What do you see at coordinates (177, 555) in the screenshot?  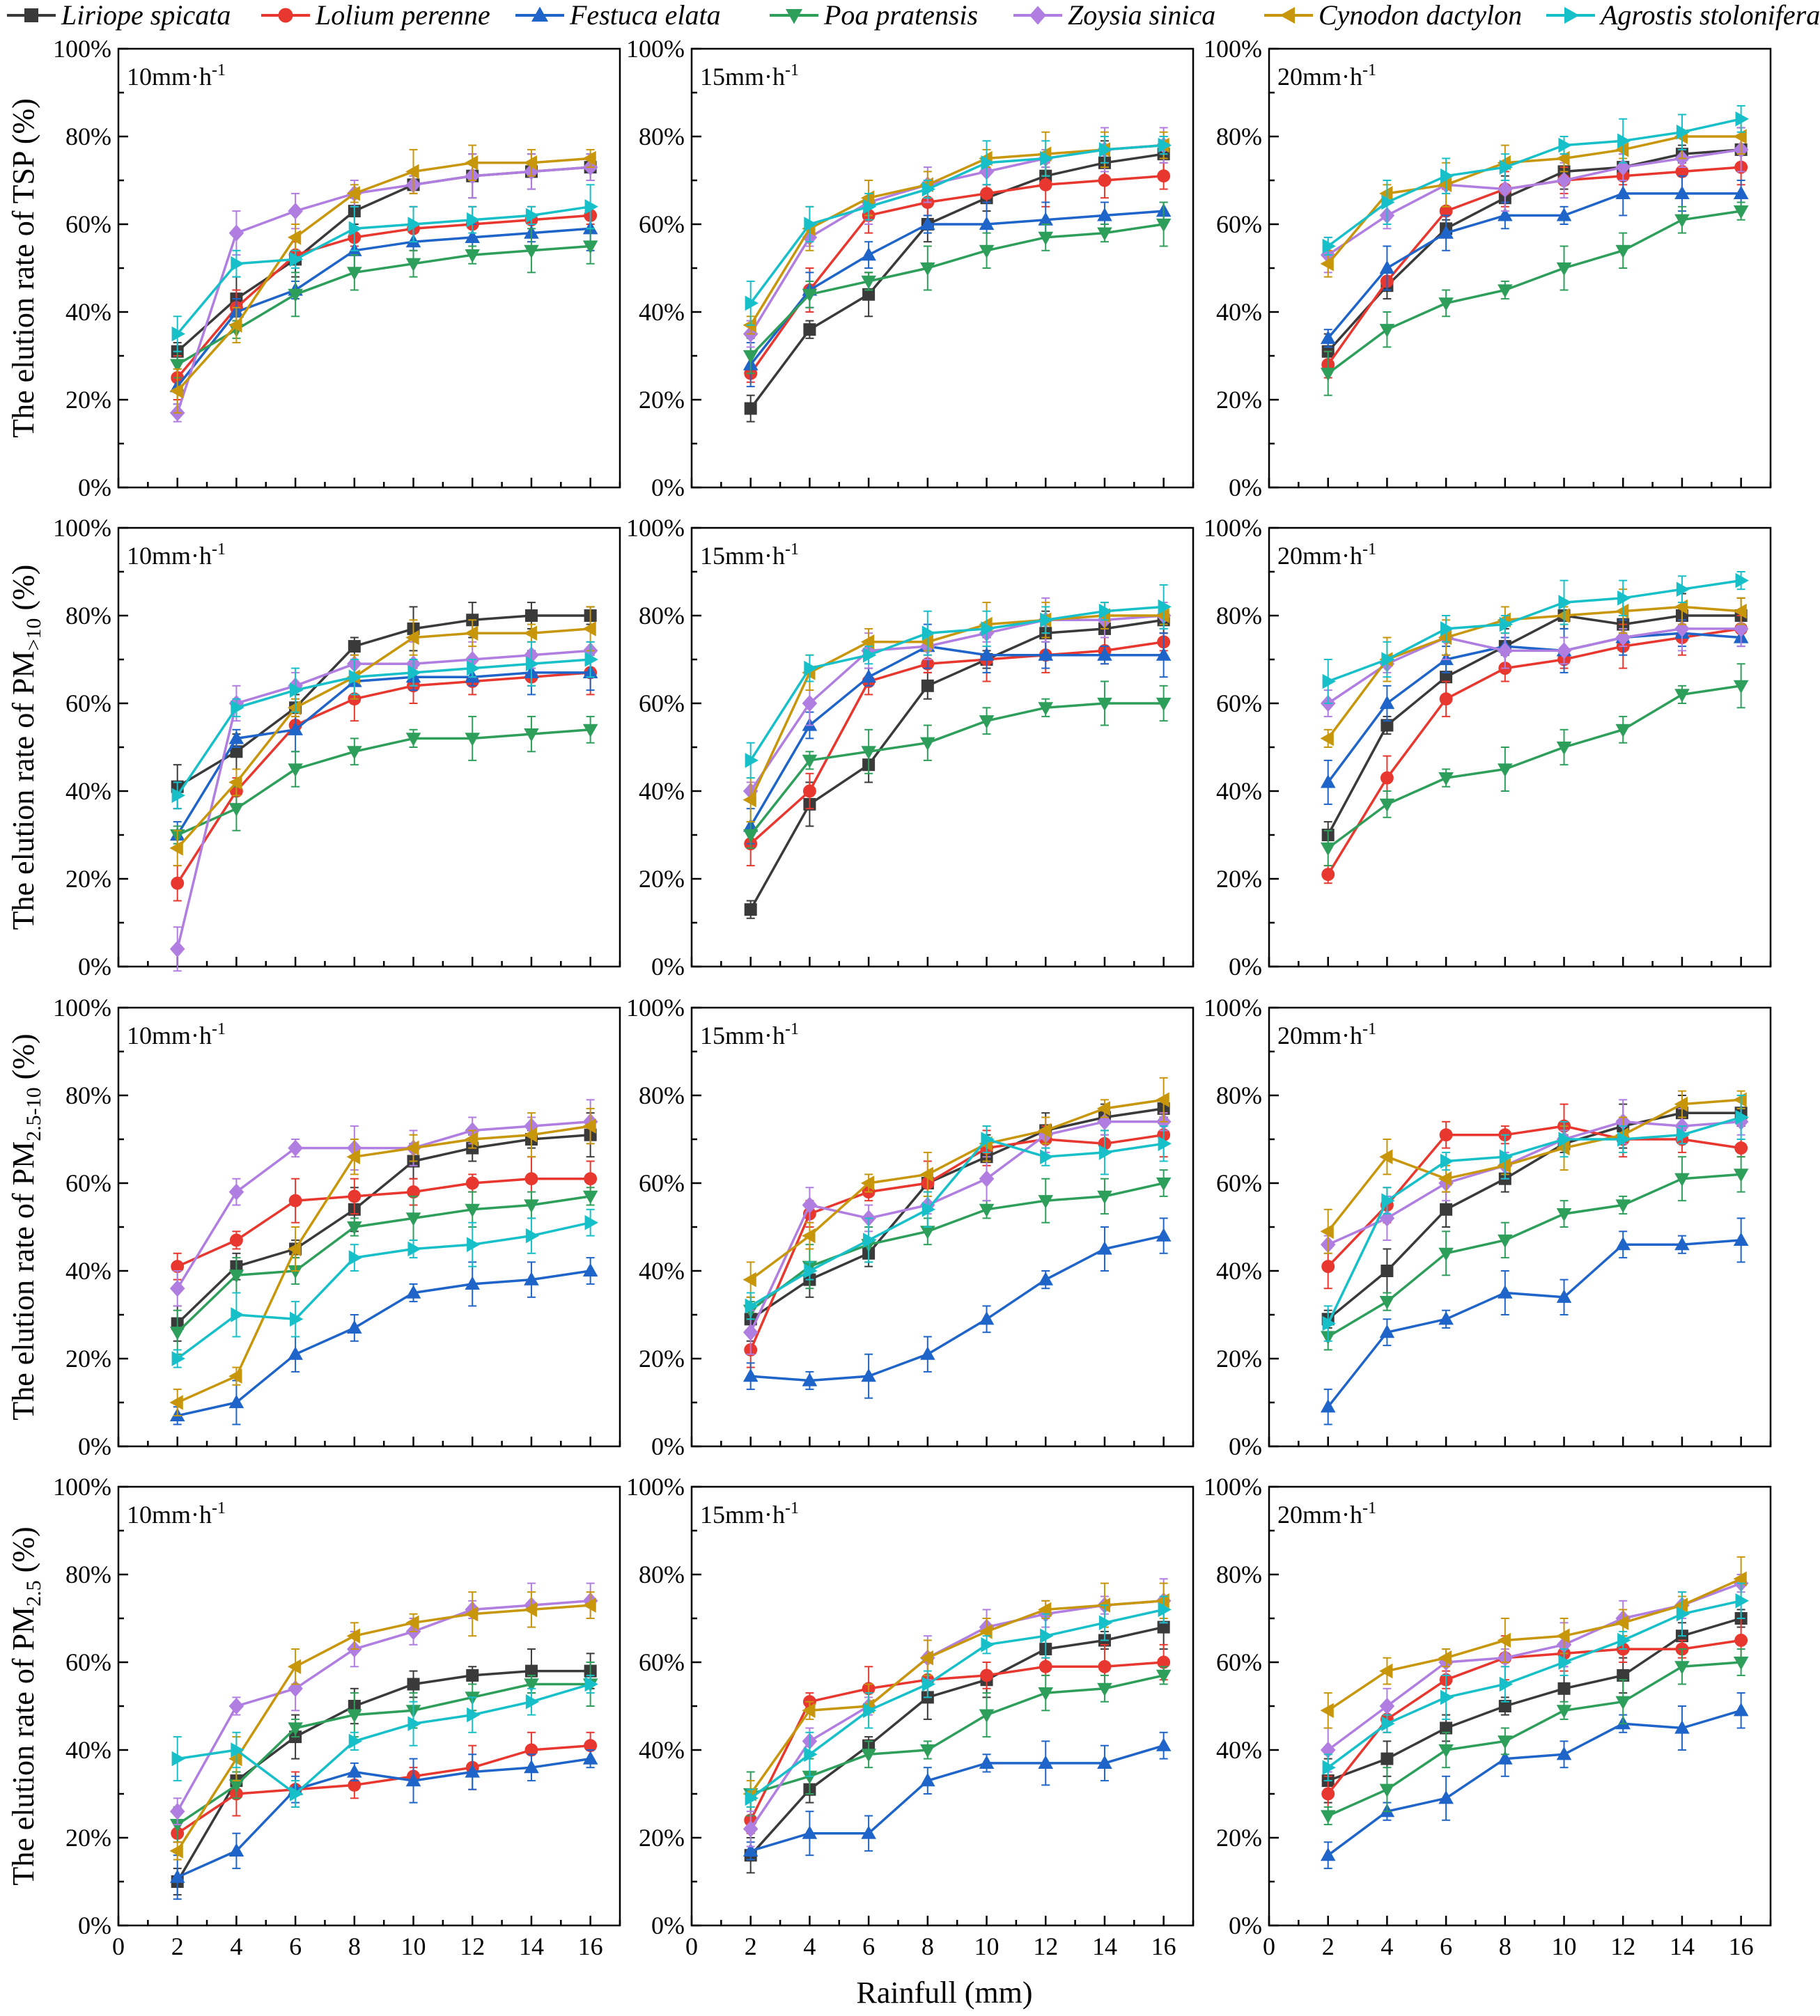 I see `panel-label: 10mm·h-1` at bounding box center [177, 555].